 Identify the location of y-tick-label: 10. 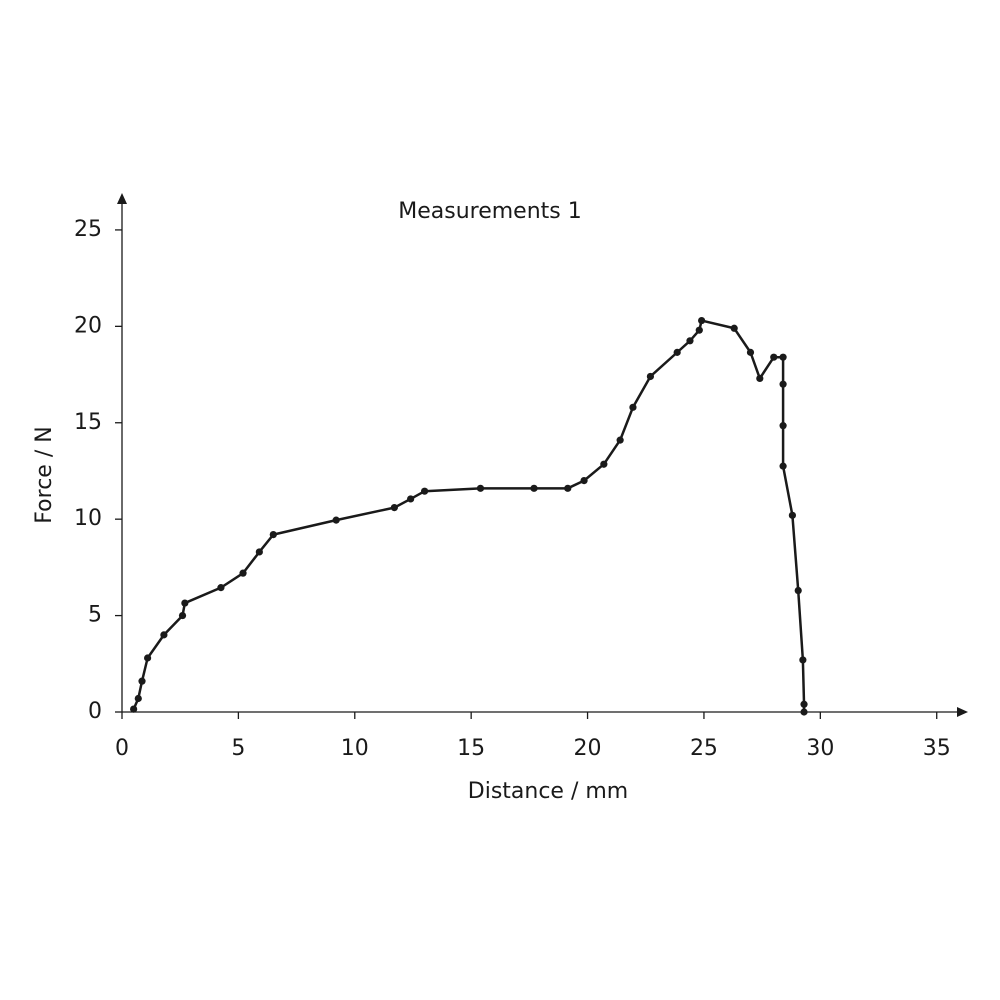
(88, 518).